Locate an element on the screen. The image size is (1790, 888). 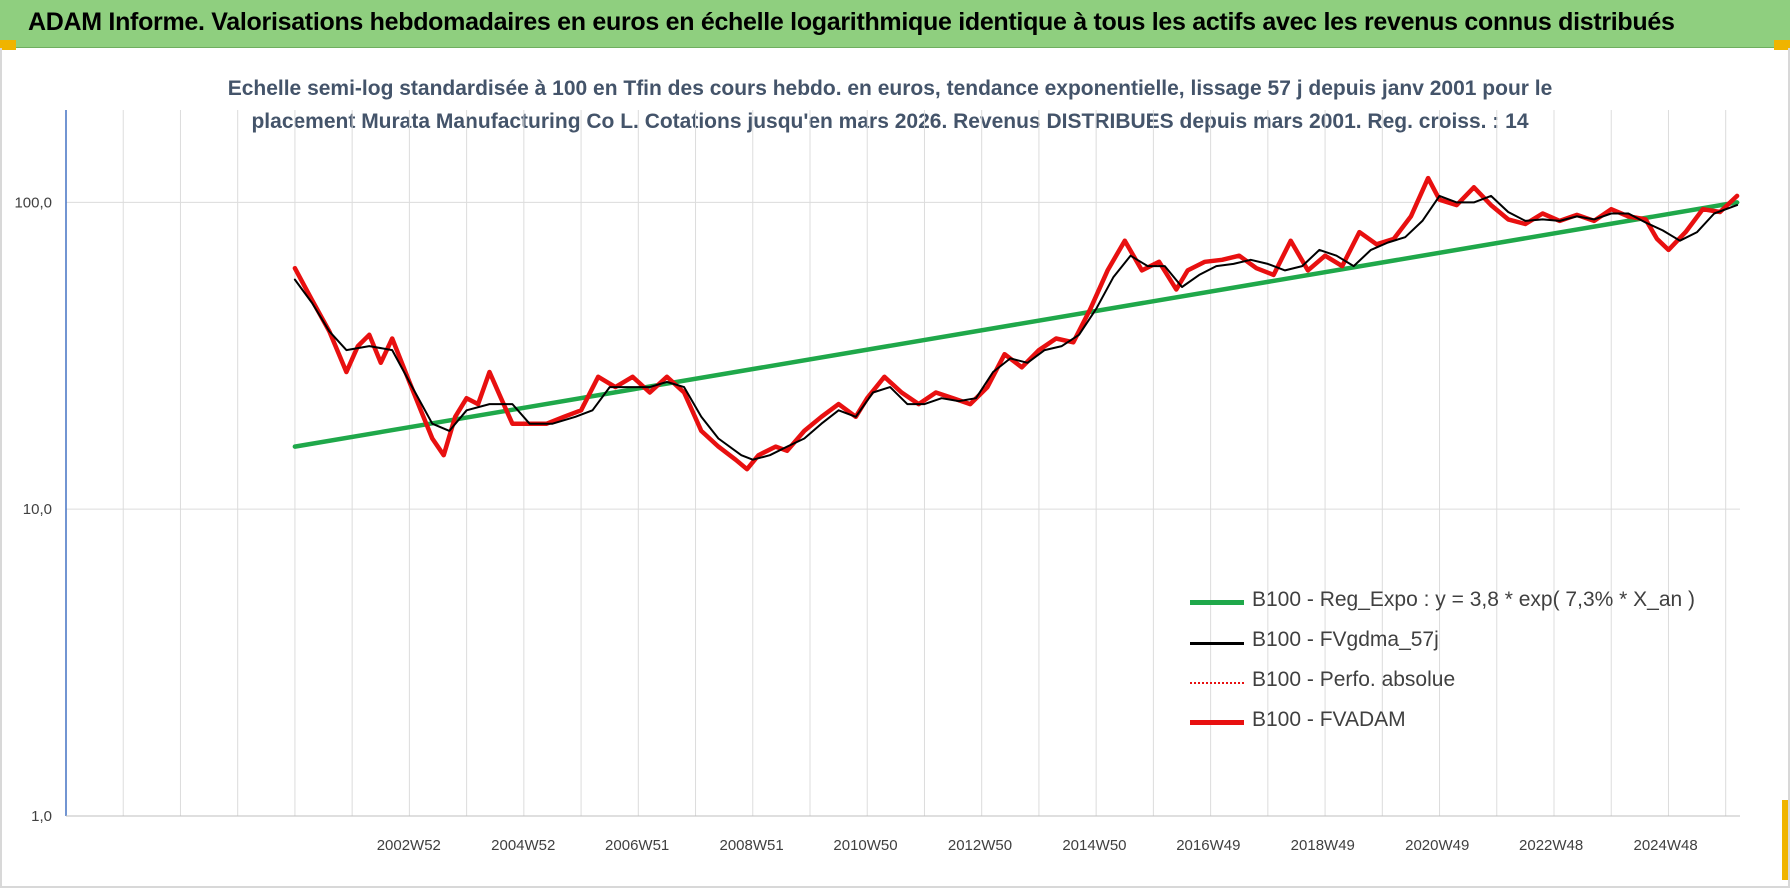
x-tick-label: 2024W48 is located at coordinates (1665, 845).